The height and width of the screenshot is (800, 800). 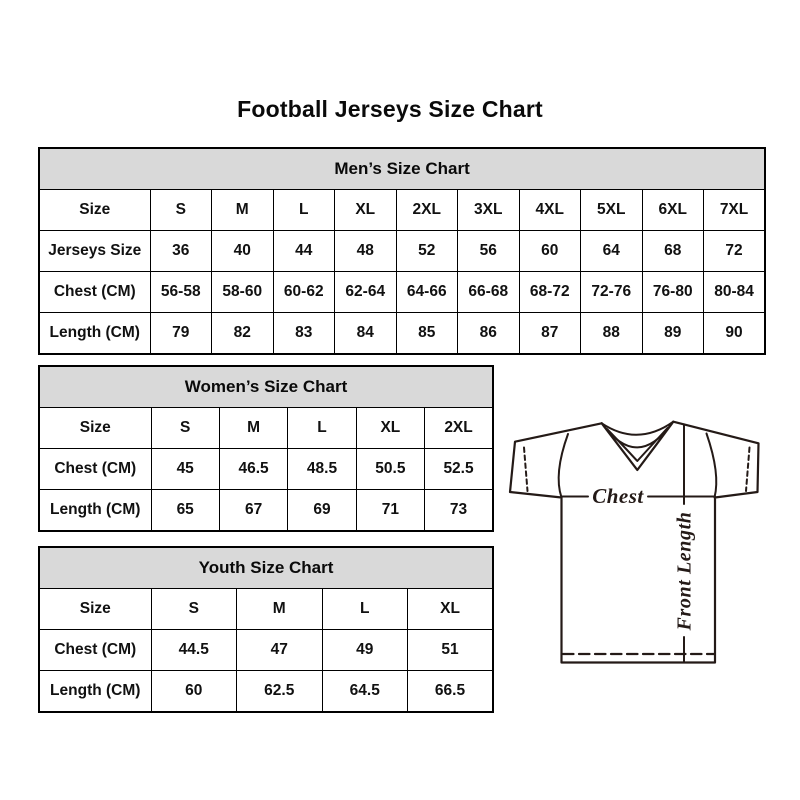 What do you see at coordinates (242, 292) in the screenshot?
I see `men-cell: 58-60` at bounding box center [242, 292].